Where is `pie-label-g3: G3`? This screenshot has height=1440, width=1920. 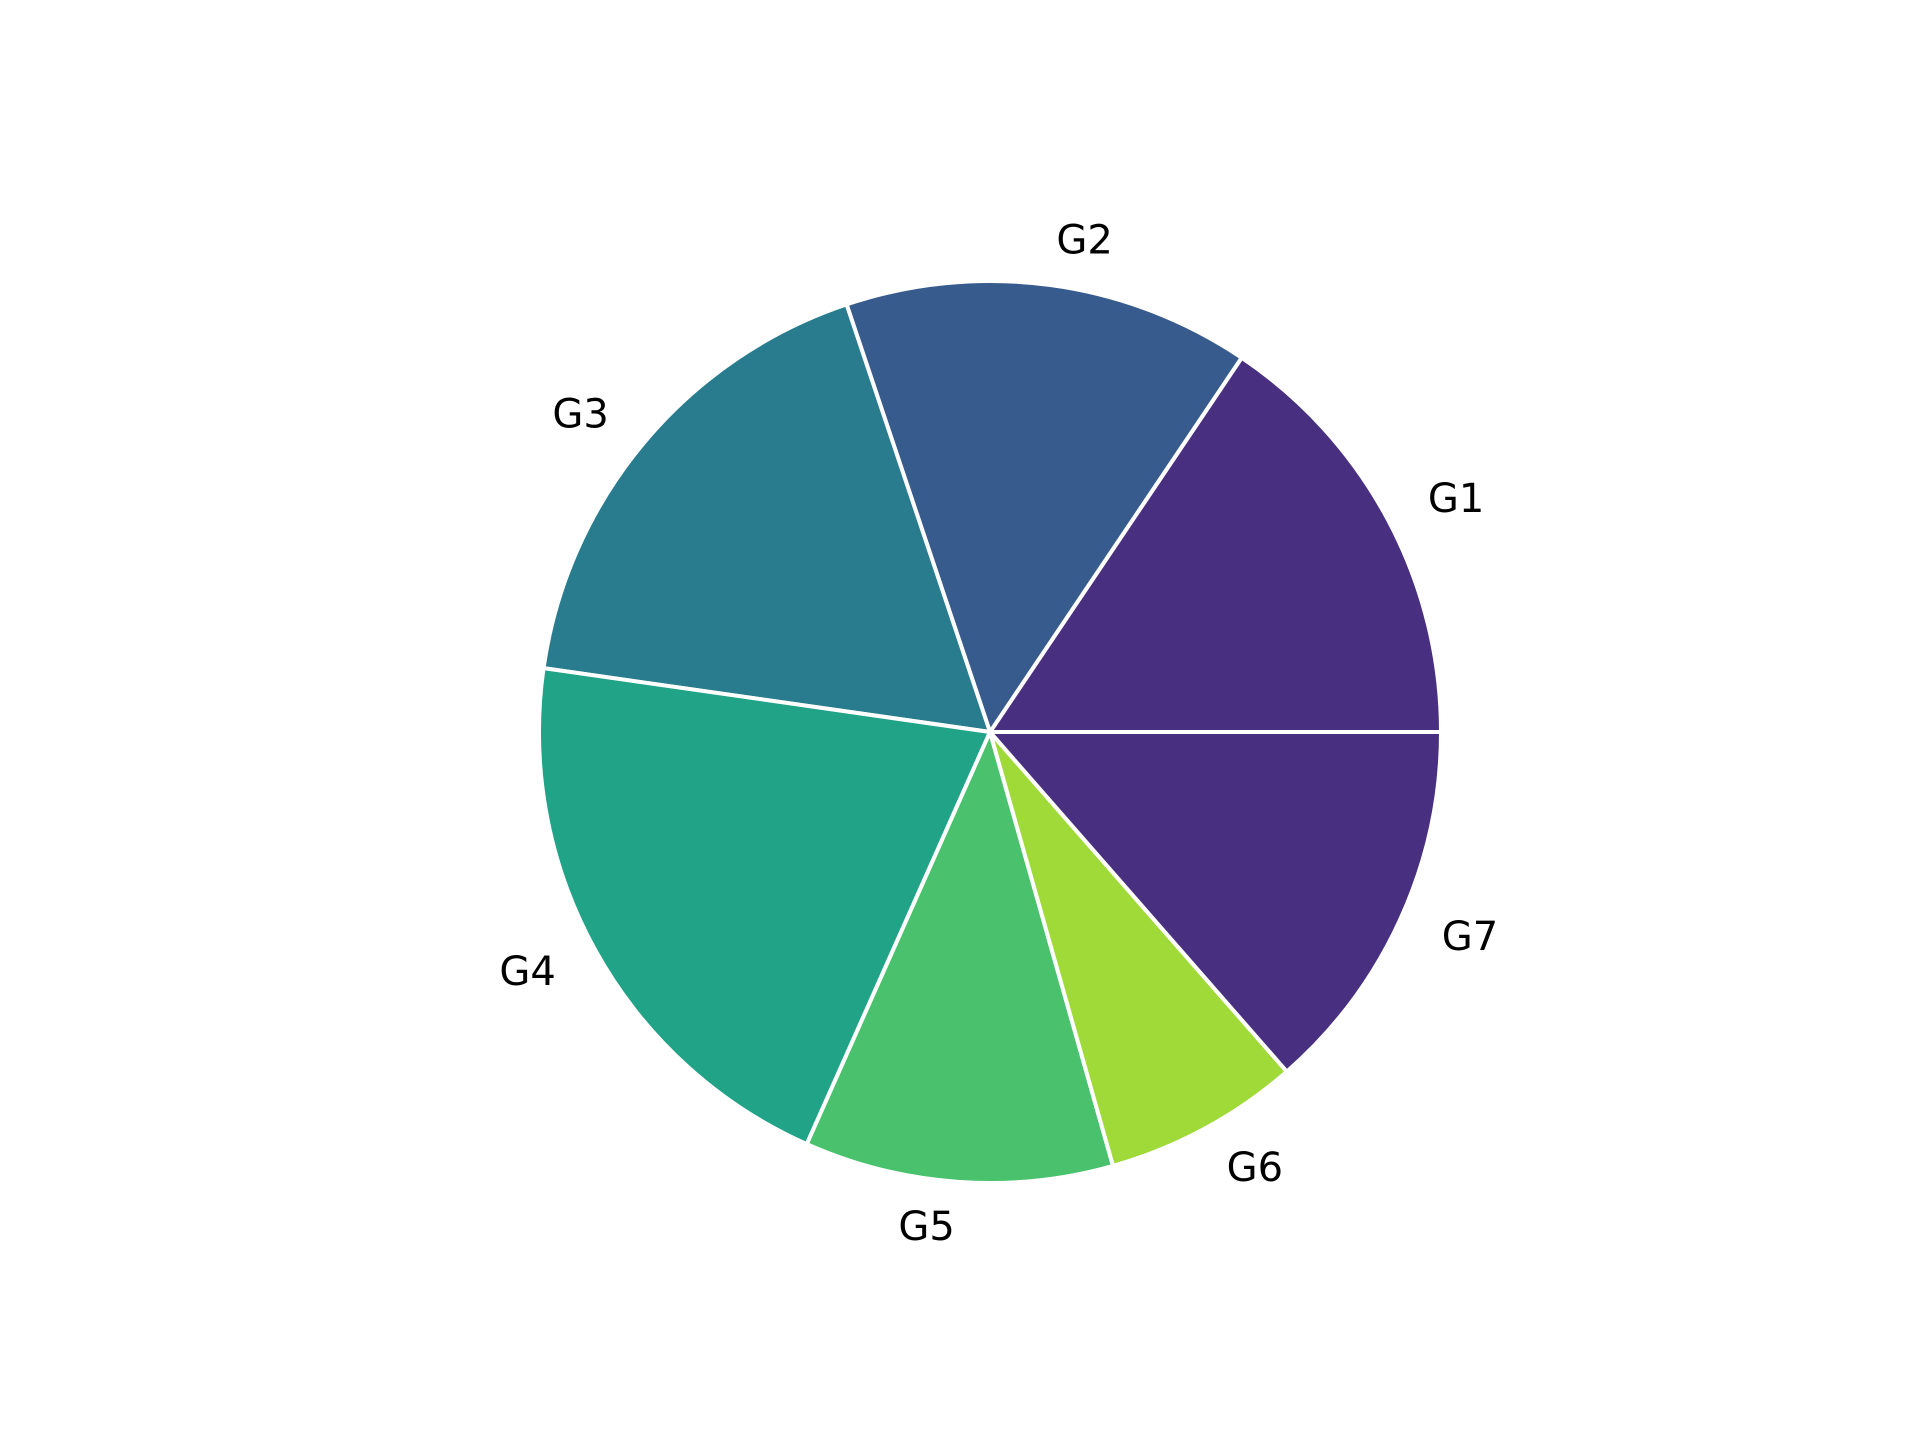
pie-label-g3: G3 is located at coordinates (580, 414).